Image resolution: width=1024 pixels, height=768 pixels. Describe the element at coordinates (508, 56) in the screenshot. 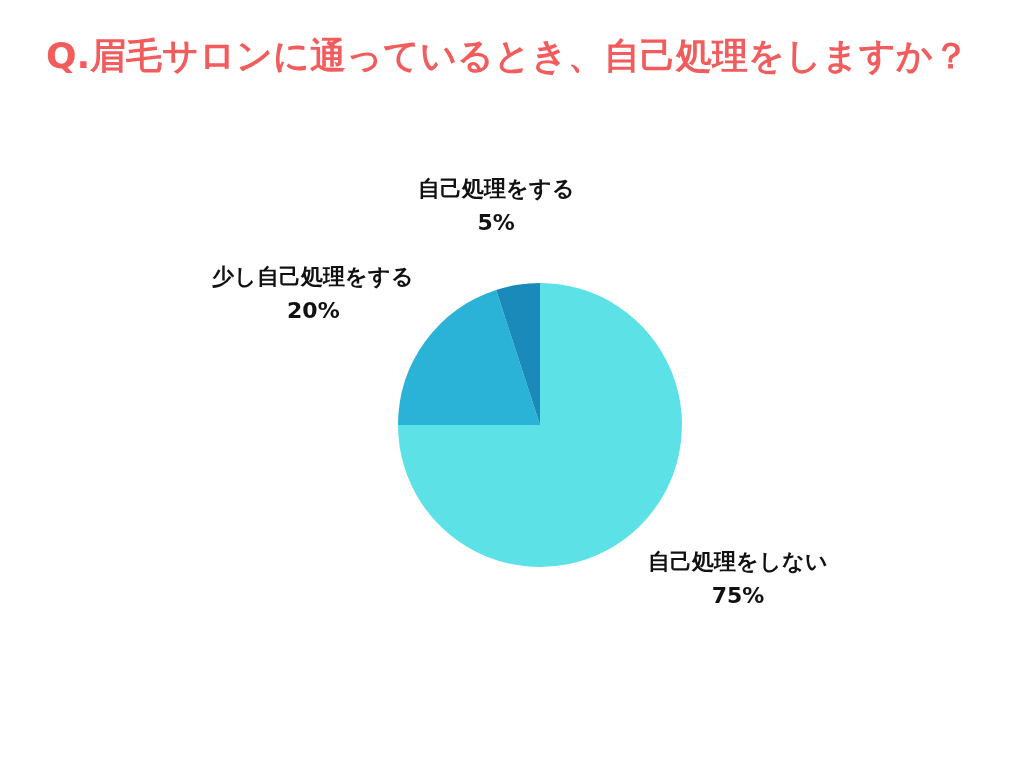

I see `chart-title: Q.眉毛サロンに通っているとき、自己処理をしますか？` at that location.